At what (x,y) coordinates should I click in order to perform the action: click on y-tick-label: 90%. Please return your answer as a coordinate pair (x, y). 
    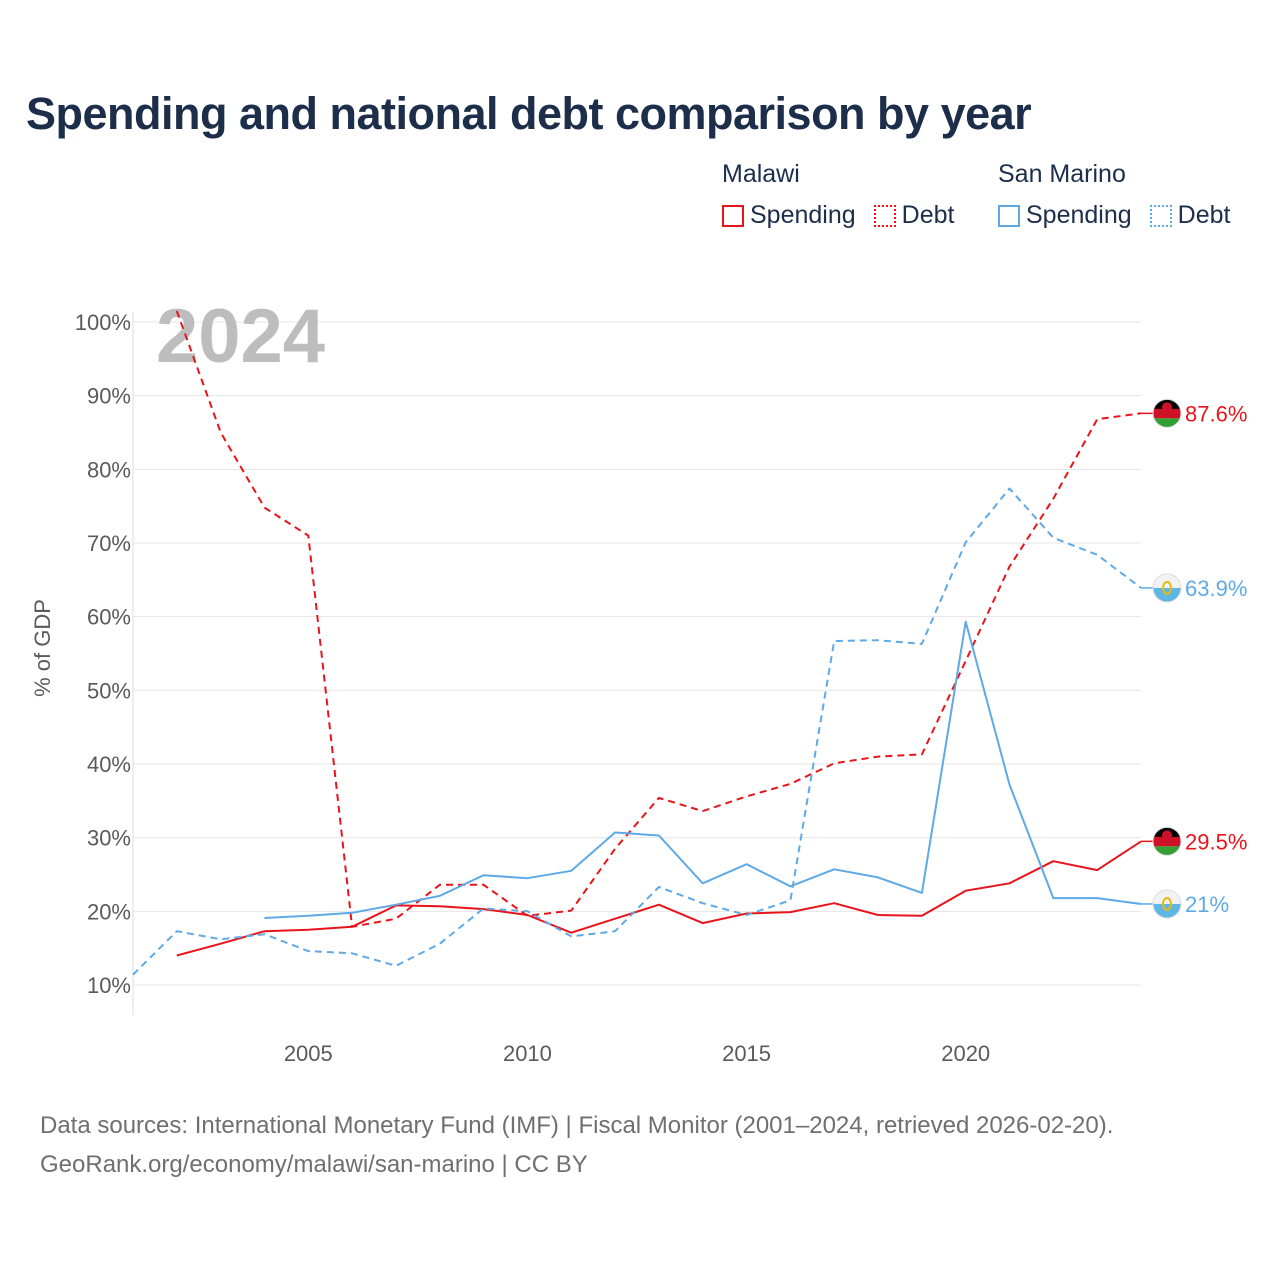
    Looking at the image, I should click on (109, 396).